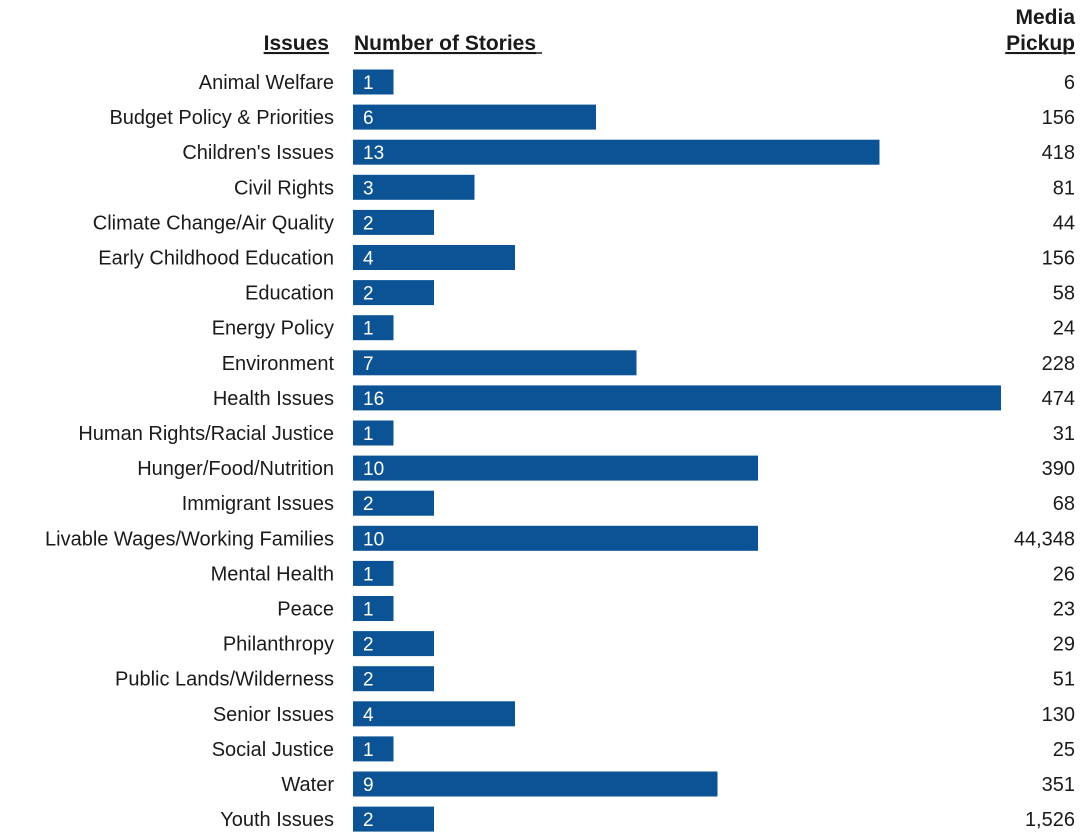 The height and width of the screenshot is (833, 1080). What do you see at coordinates (1058, 153) in the screenshot?
I see `media-pickup-value: 418` at bounding box center [1058, 153].